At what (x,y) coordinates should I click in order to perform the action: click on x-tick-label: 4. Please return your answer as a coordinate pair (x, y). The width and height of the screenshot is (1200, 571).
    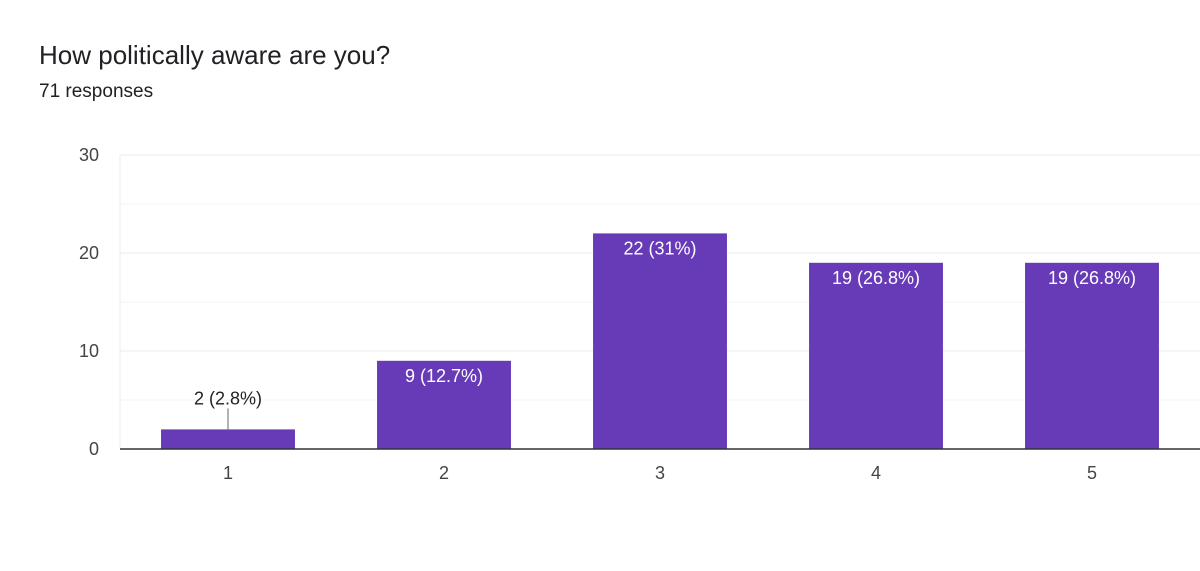
    Looking at the image, I should click on (876, 473).